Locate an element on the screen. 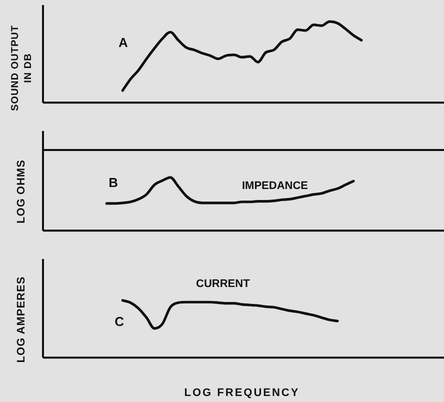 This screenshot has height=402, width=444. y-axis-title: LOG AMPERES is located at coordinates (22, 319).